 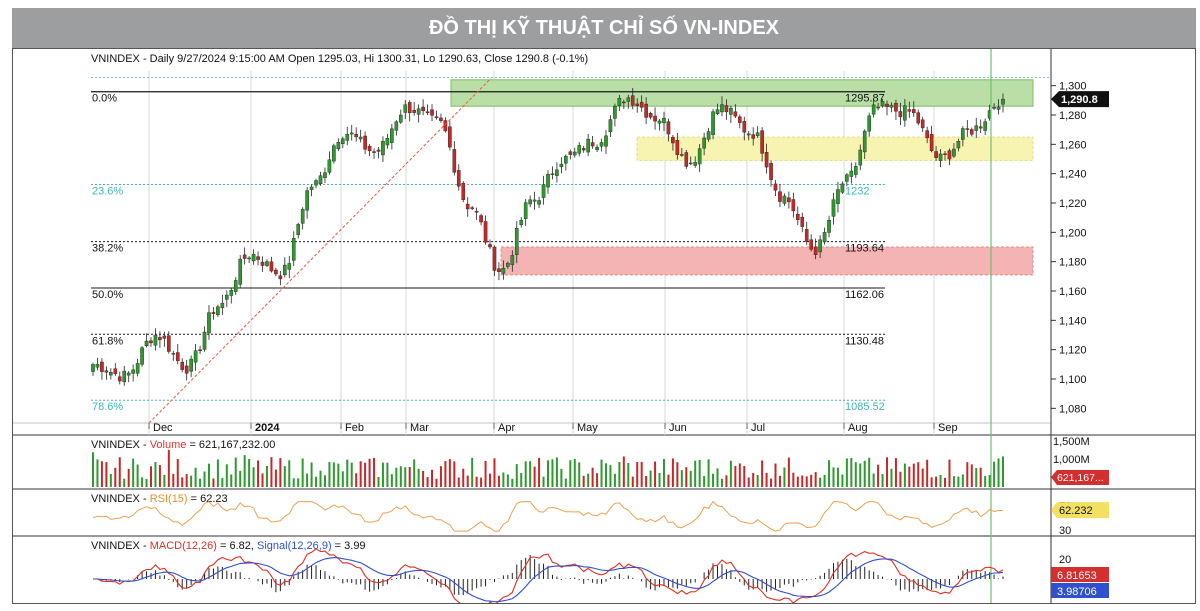 What do you see at coordinates (864, 341) in the screenshot?
I see `fib-value-label: 1130.48` at bounding box center [864, 341].